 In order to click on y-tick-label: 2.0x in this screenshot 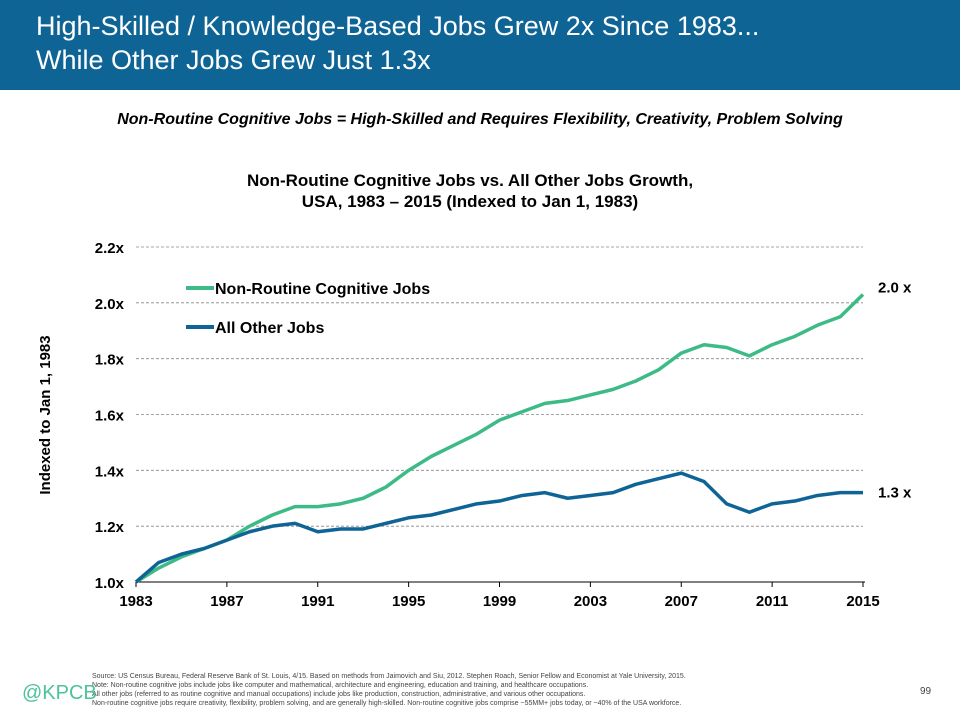, I will do `click(110, 304)`.